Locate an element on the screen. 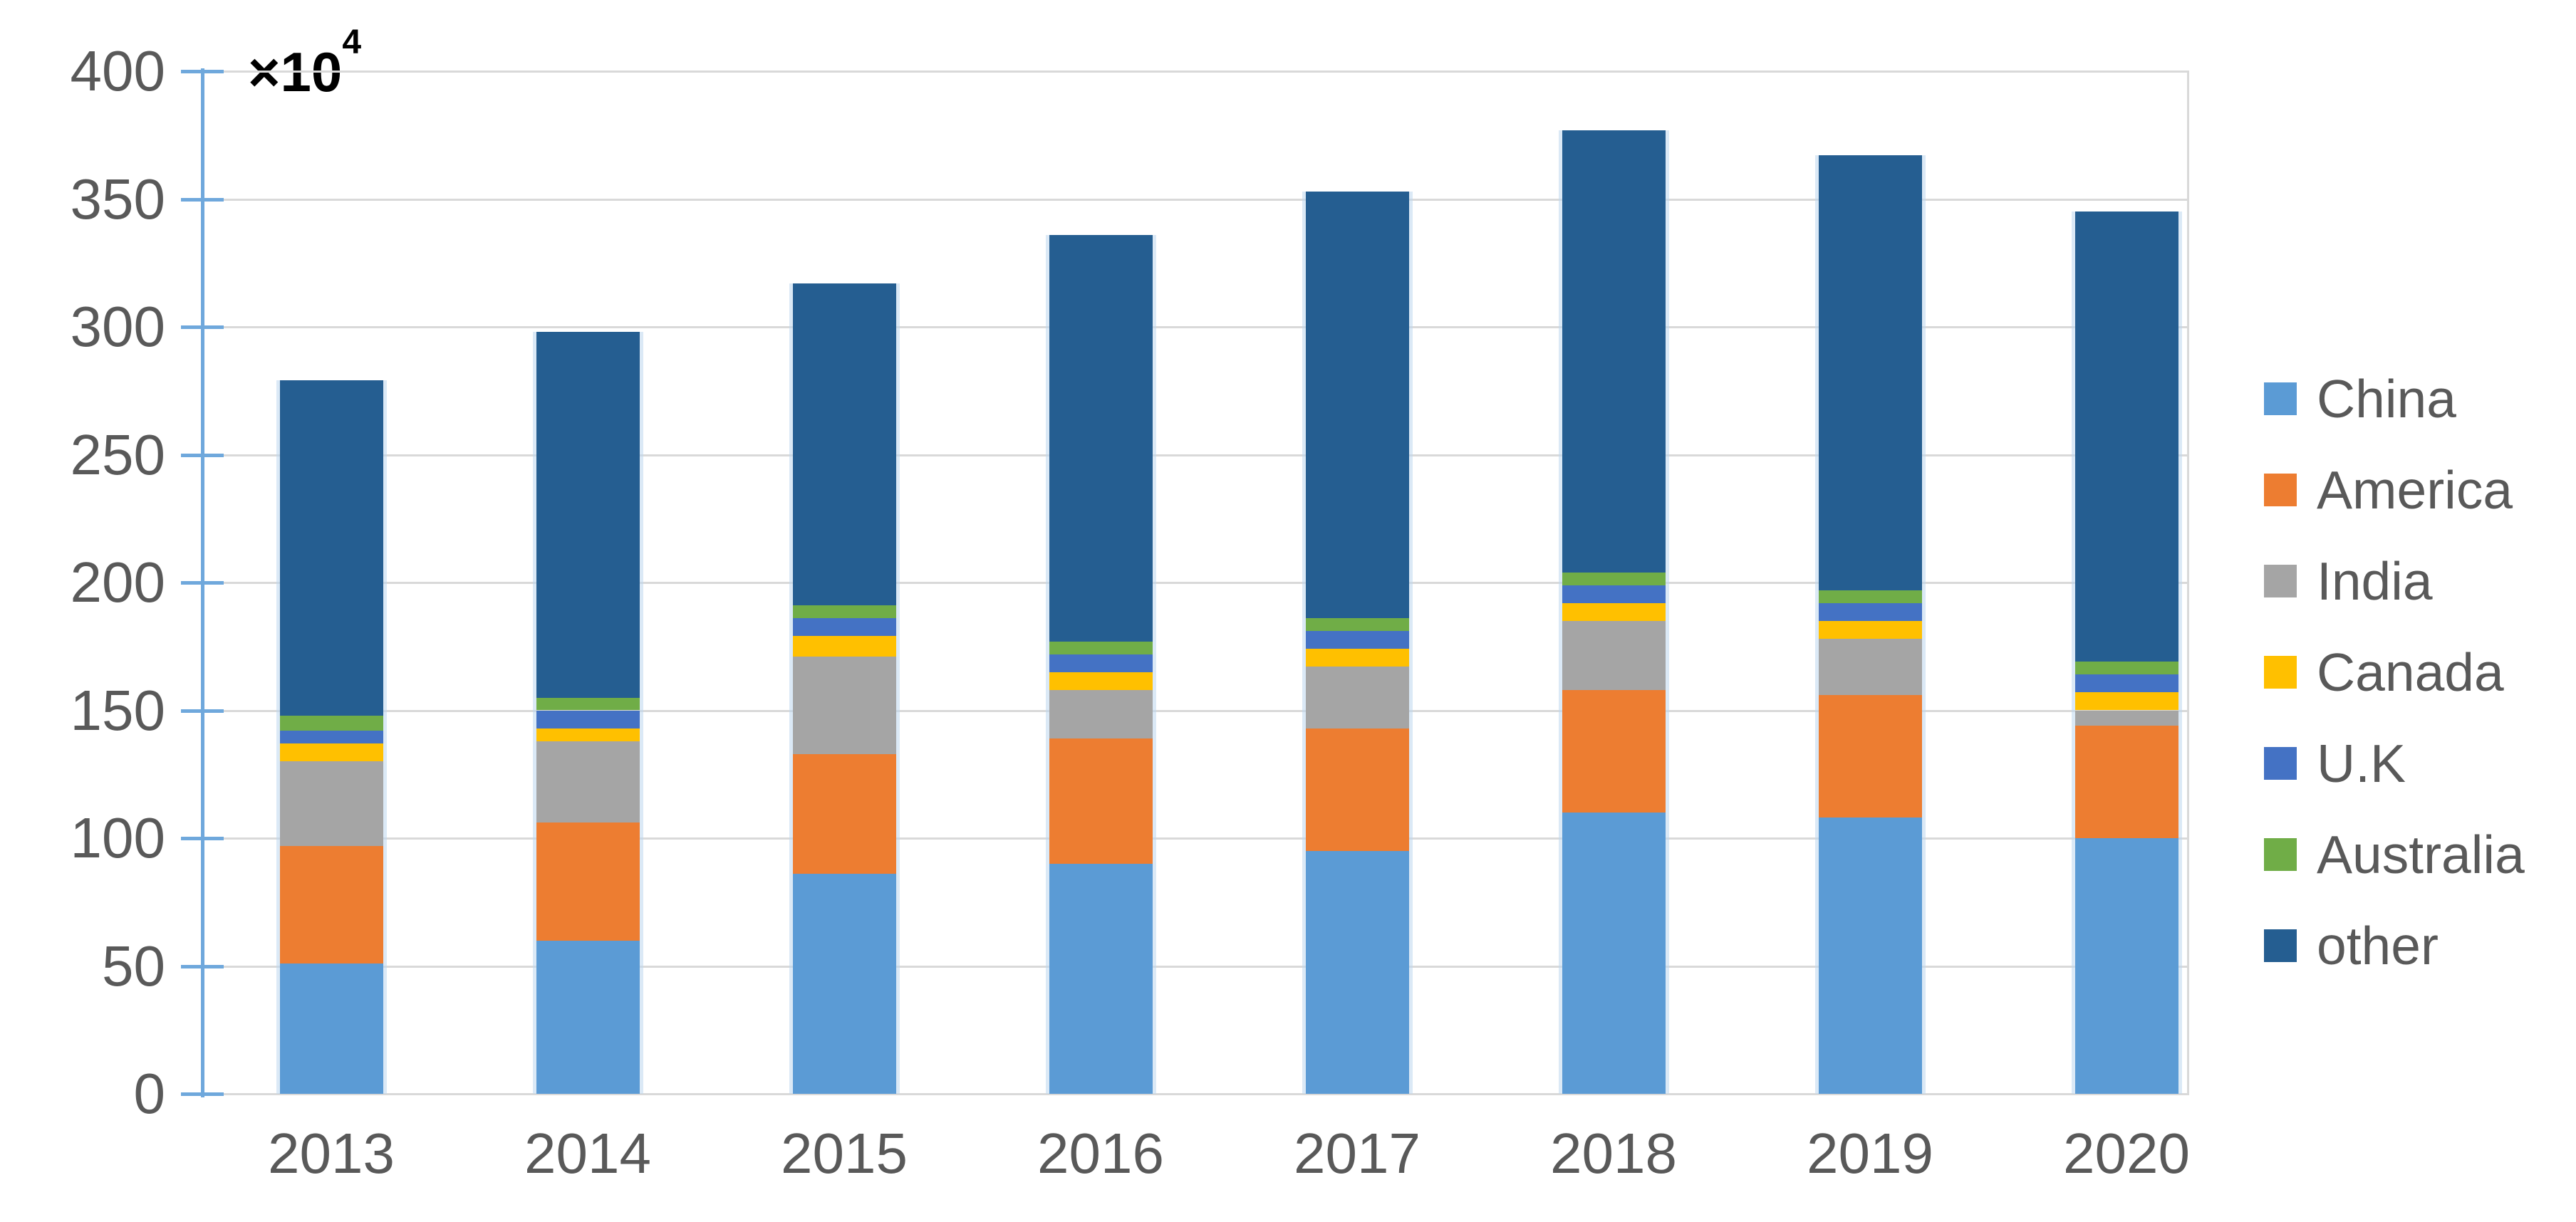 This screenshot has width=2576, height=1222. legend-label: Canada is located at coordinates (2410, 672).